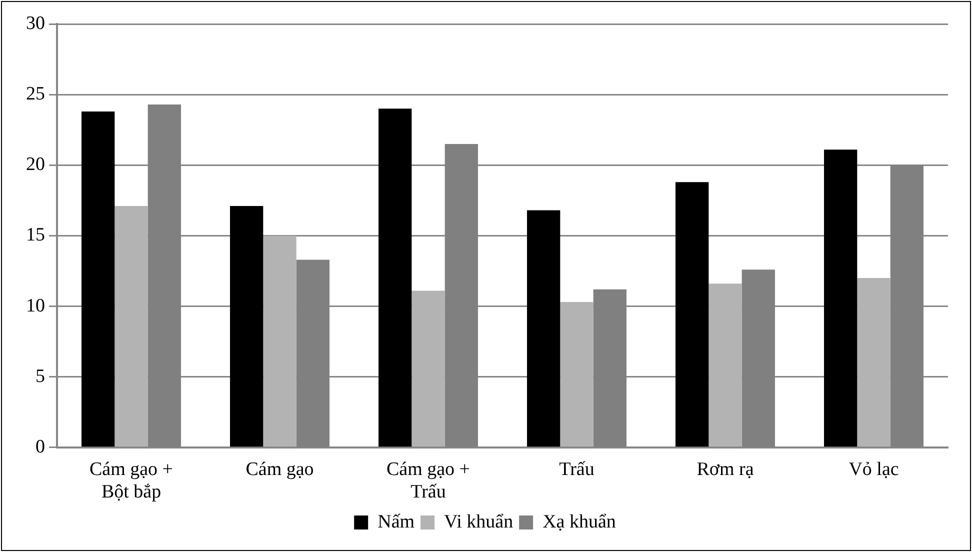  I want to click on y-tick-label: 30, so click(35, 23).